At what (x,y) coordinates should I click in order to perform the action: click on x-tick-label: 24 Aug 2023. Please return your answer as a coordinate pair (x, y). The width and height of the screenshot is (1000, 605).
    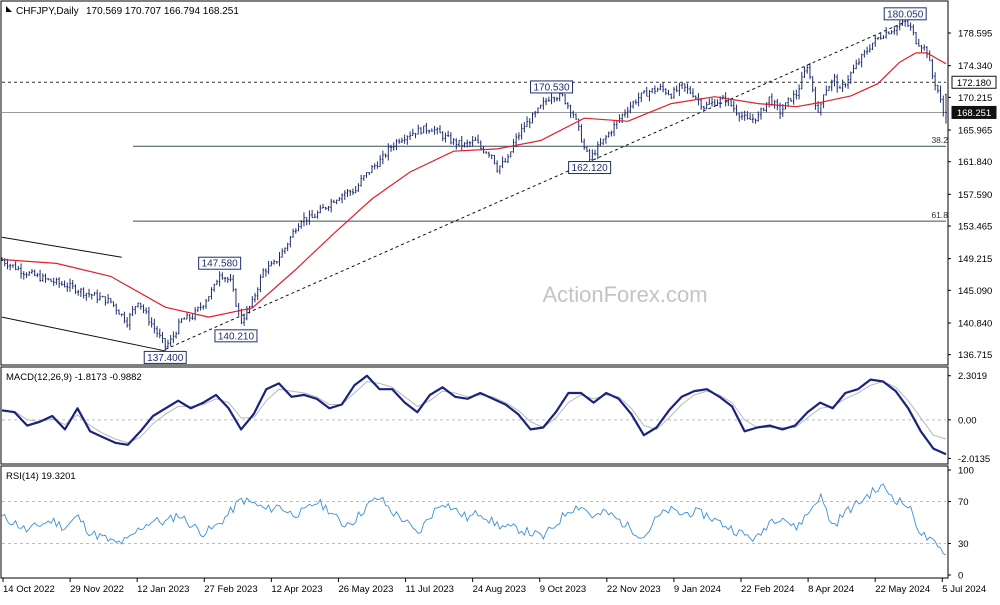
    Looking at the image, I should click on (499, 589).